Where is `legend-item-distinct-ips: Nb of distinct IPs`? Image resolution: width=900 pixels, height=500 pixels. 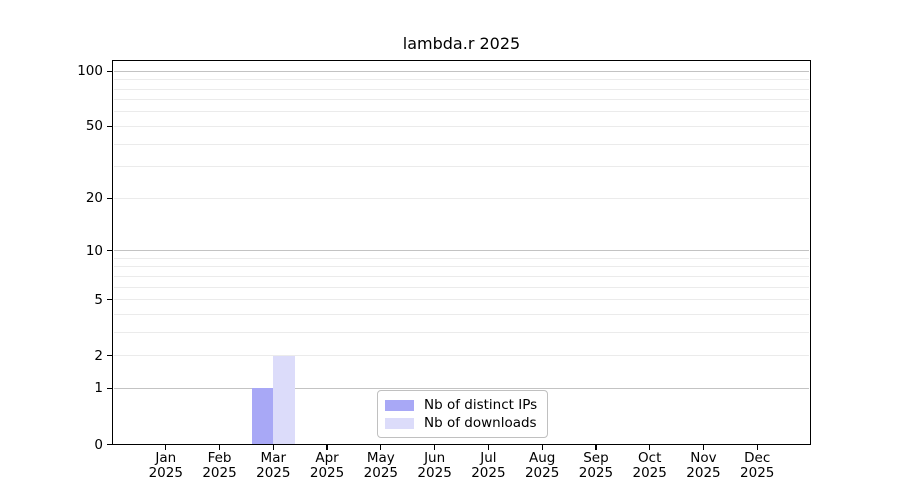 legend-item-distinct-ips: Nb of distinct IPs is located at coordinates (462, 405).